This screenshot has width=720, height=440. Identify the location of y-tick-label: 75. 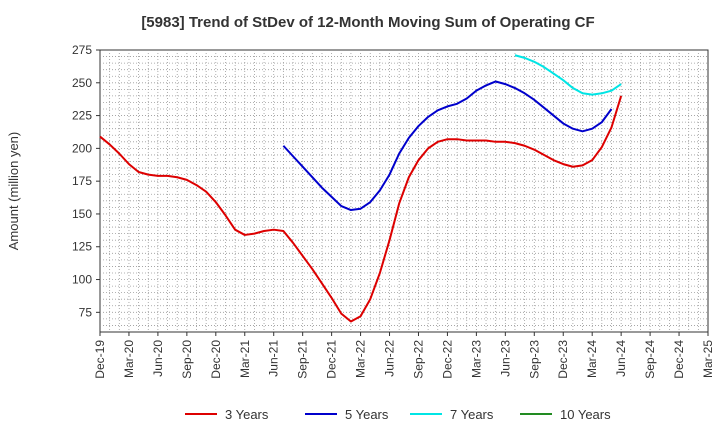
(86, 312).